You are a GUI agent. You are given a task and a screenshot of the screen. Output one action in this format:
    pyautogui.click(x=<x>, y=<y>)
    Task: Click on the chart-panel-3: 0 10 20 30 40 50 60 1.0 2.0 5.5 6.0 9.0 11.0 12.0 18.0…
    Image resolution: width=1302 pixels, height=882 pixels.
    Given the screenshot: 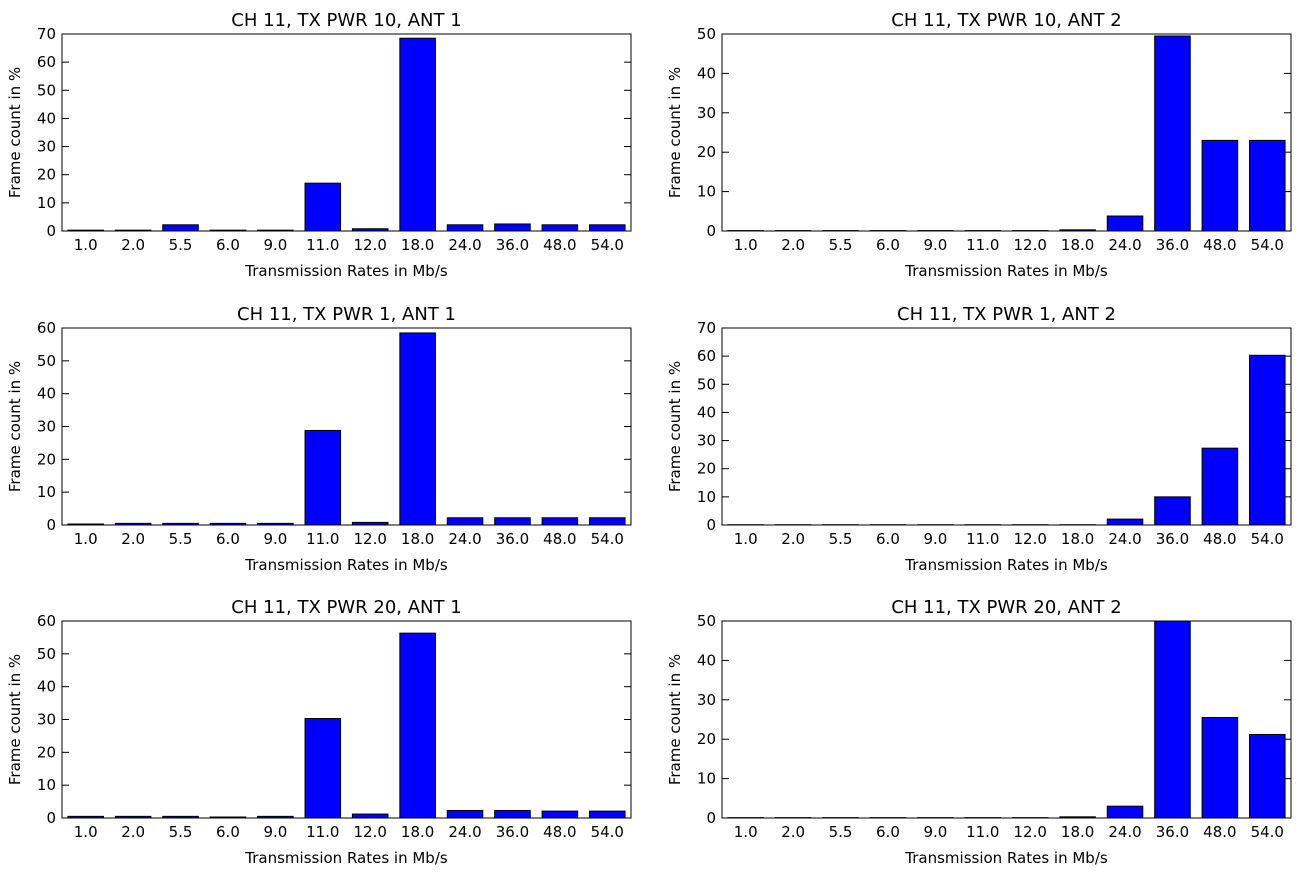 What is the action you would take?
    pyautogui.click(x=319, y=439)
    